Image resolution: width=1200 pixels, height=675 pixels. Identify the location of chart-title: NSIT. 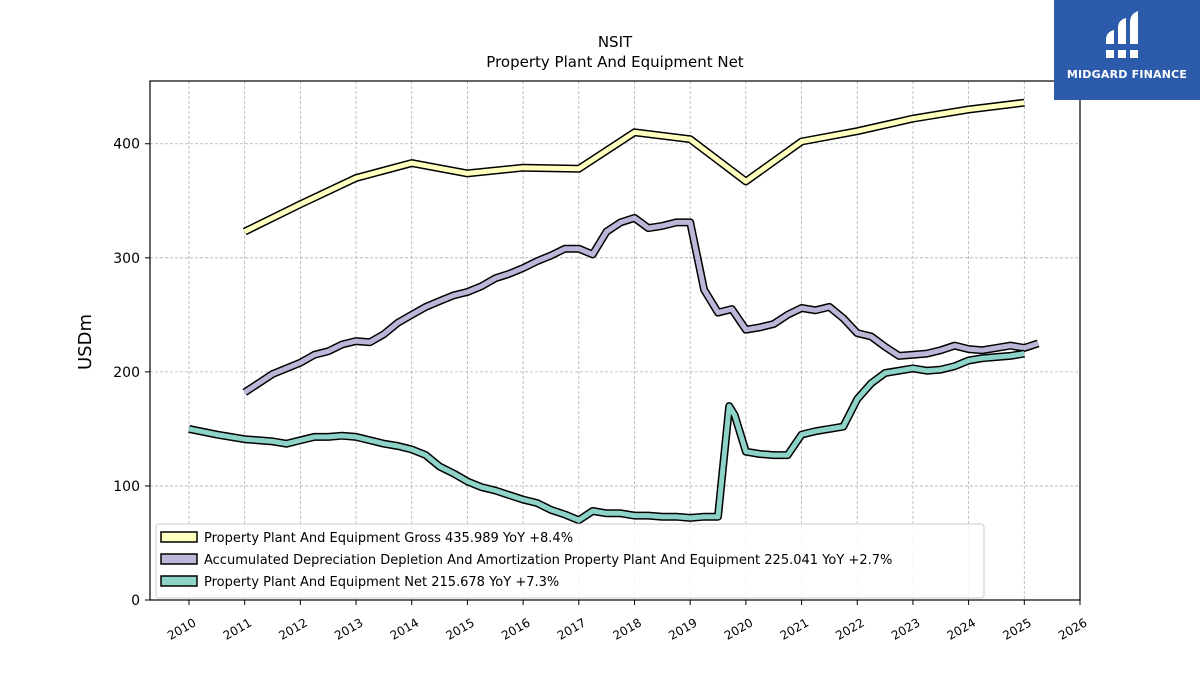
(615, 42).